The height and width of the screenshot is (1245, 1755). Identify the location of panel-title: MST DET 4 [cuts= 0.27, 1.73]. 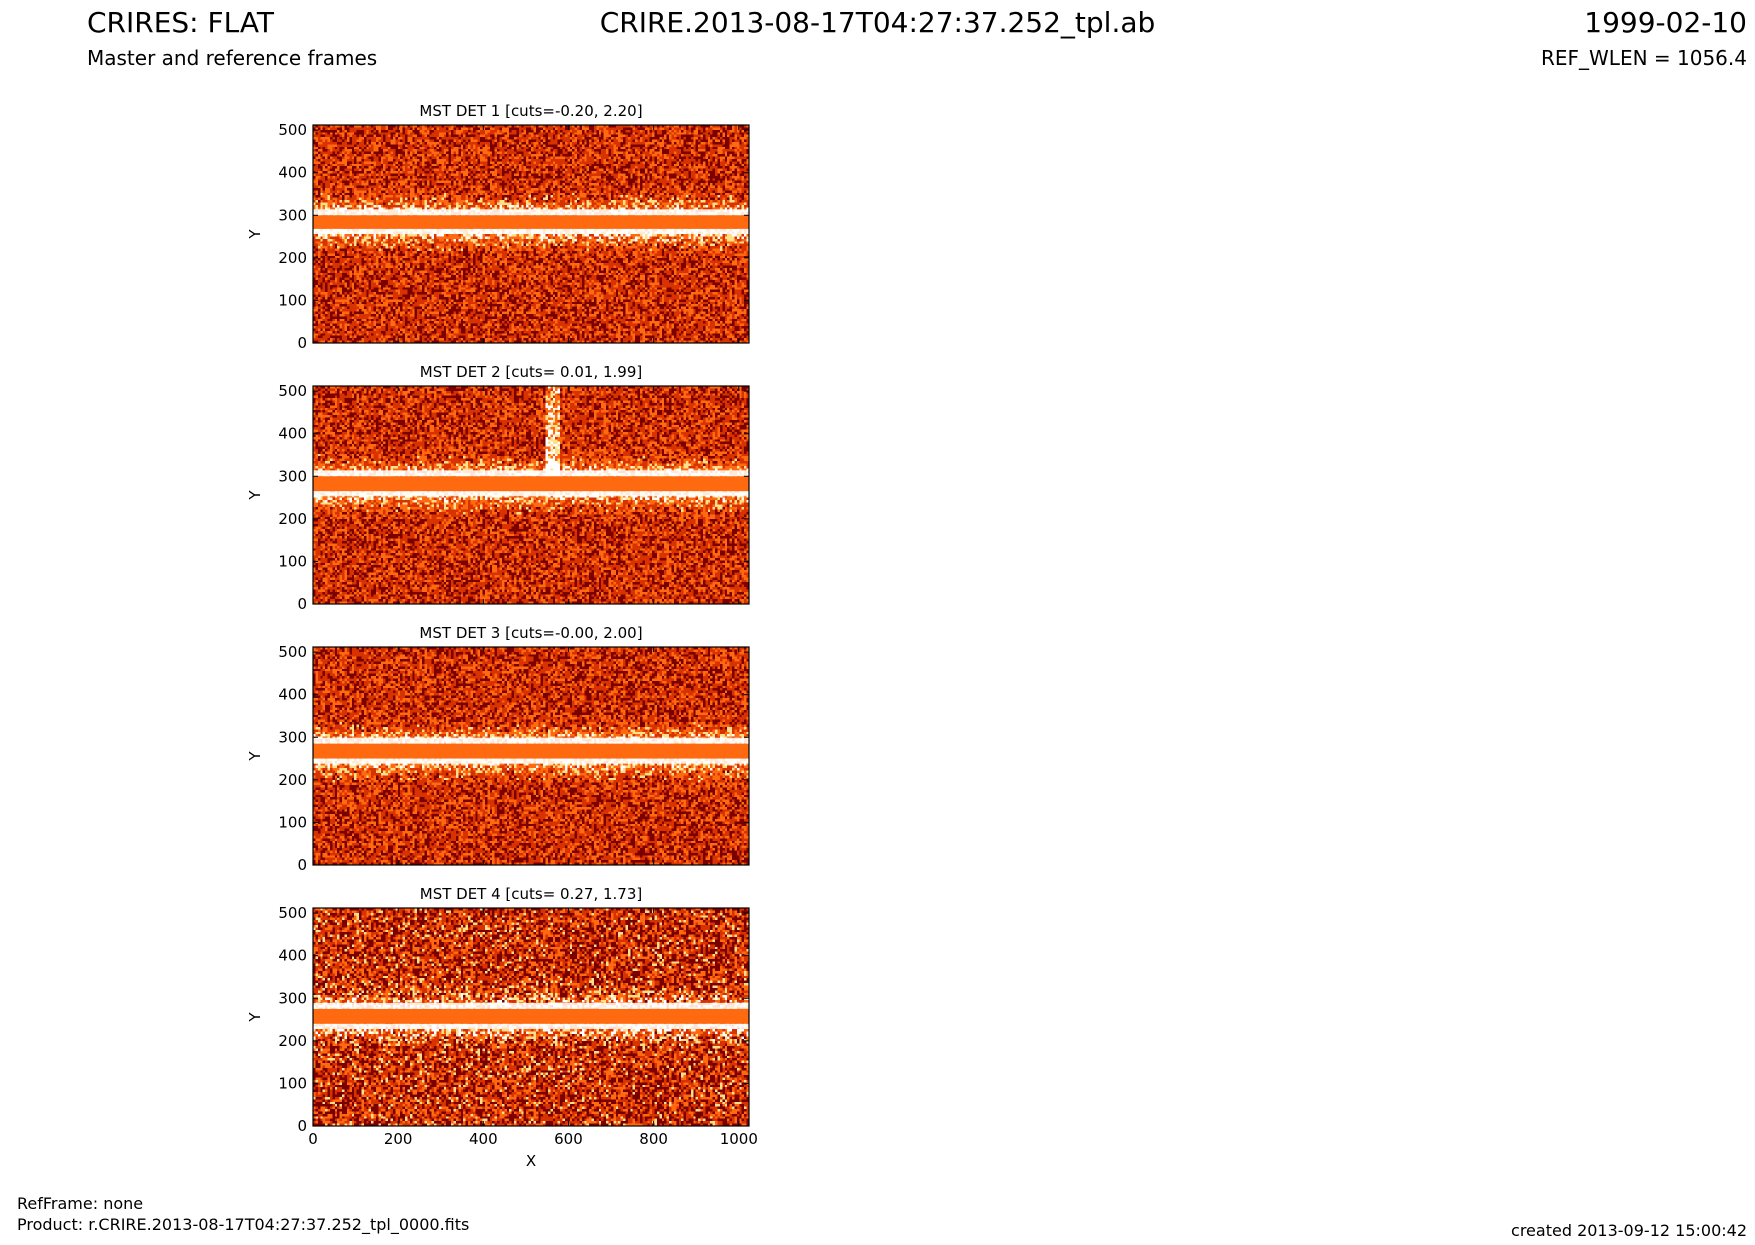
(531, 894).